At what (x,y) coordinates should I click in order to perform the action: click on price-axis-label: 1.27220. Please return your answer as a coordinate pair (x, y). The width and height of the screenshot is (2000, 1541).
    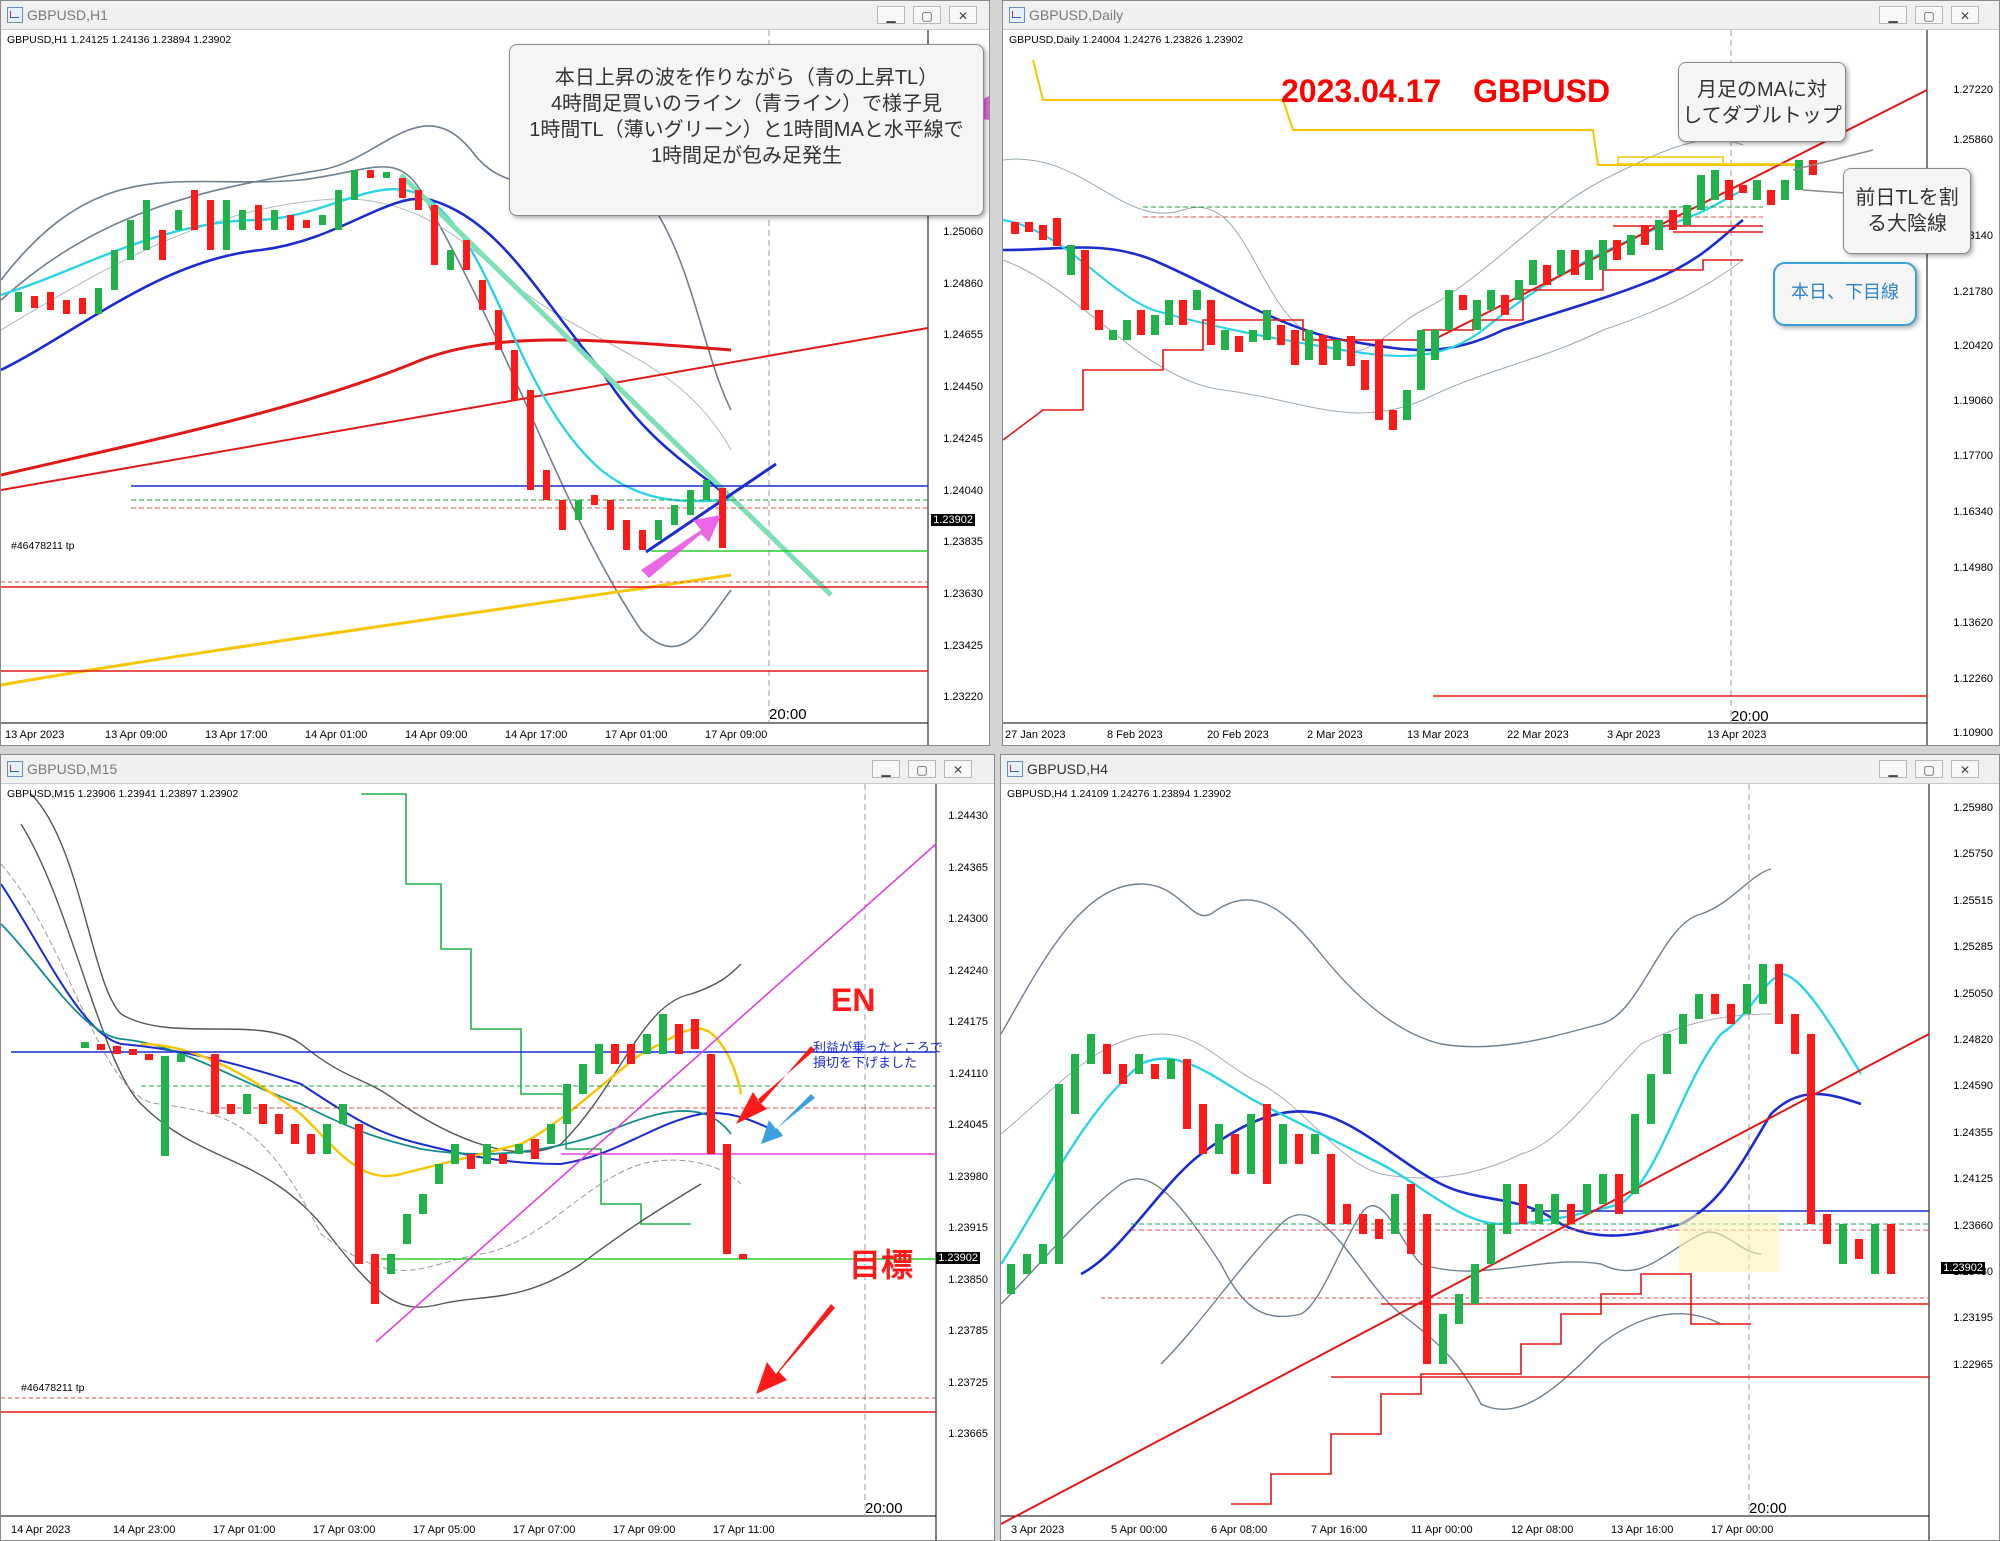
    Looking at the image, I should click on (1973, 90).